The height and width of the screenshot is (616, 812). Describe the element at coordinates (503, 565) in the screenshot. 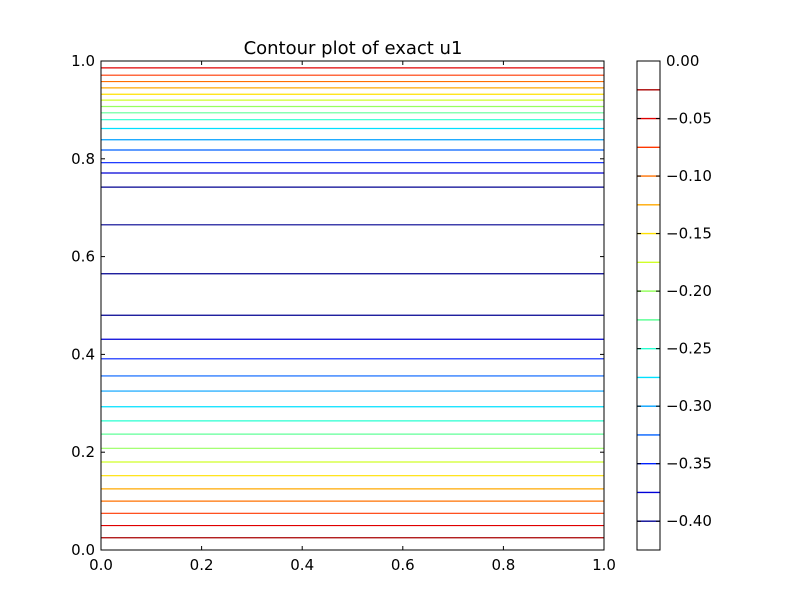

I see `x-tick-label: 0.8` at that location.